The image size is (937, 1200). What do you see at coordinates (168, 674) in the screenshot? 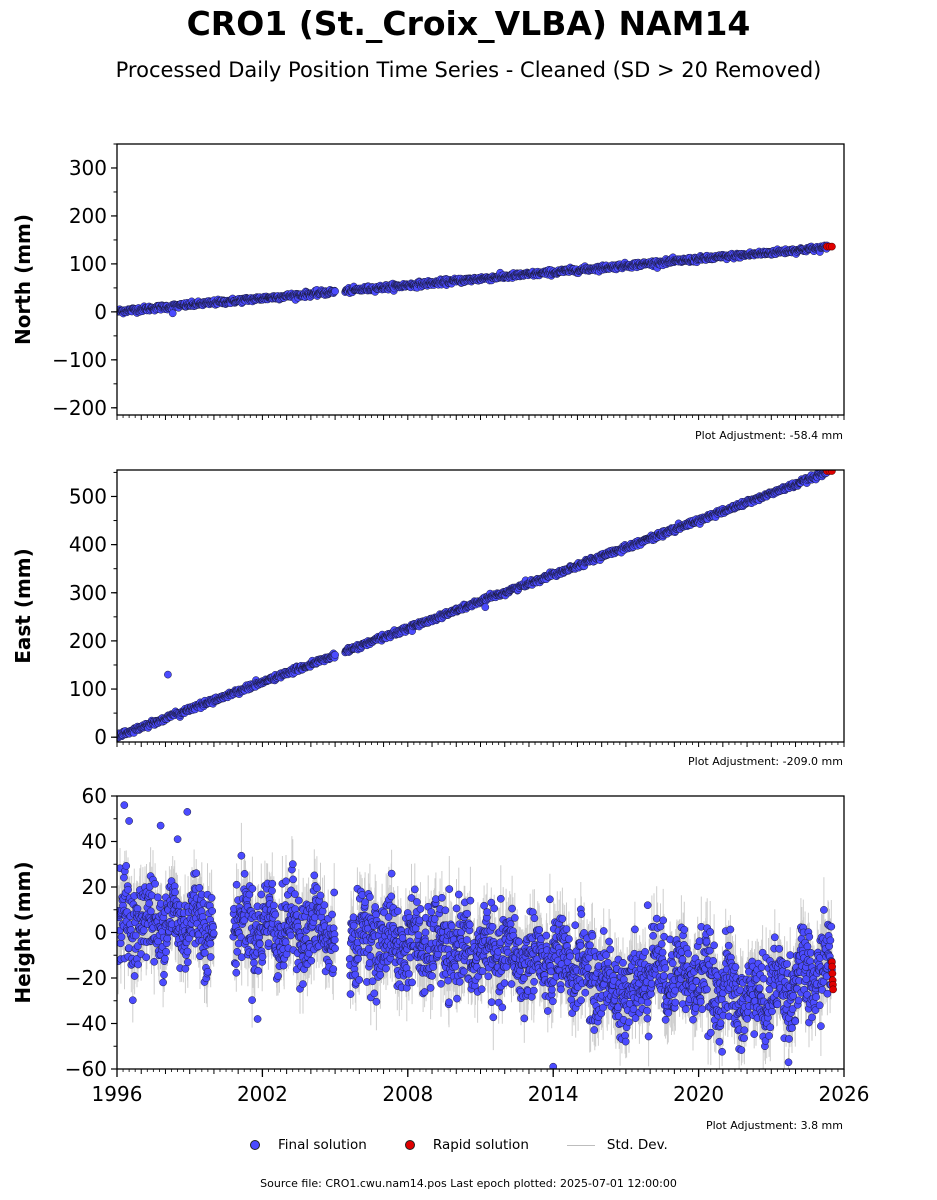
I see `final-outlier-point` at bounding box center [168, 674].